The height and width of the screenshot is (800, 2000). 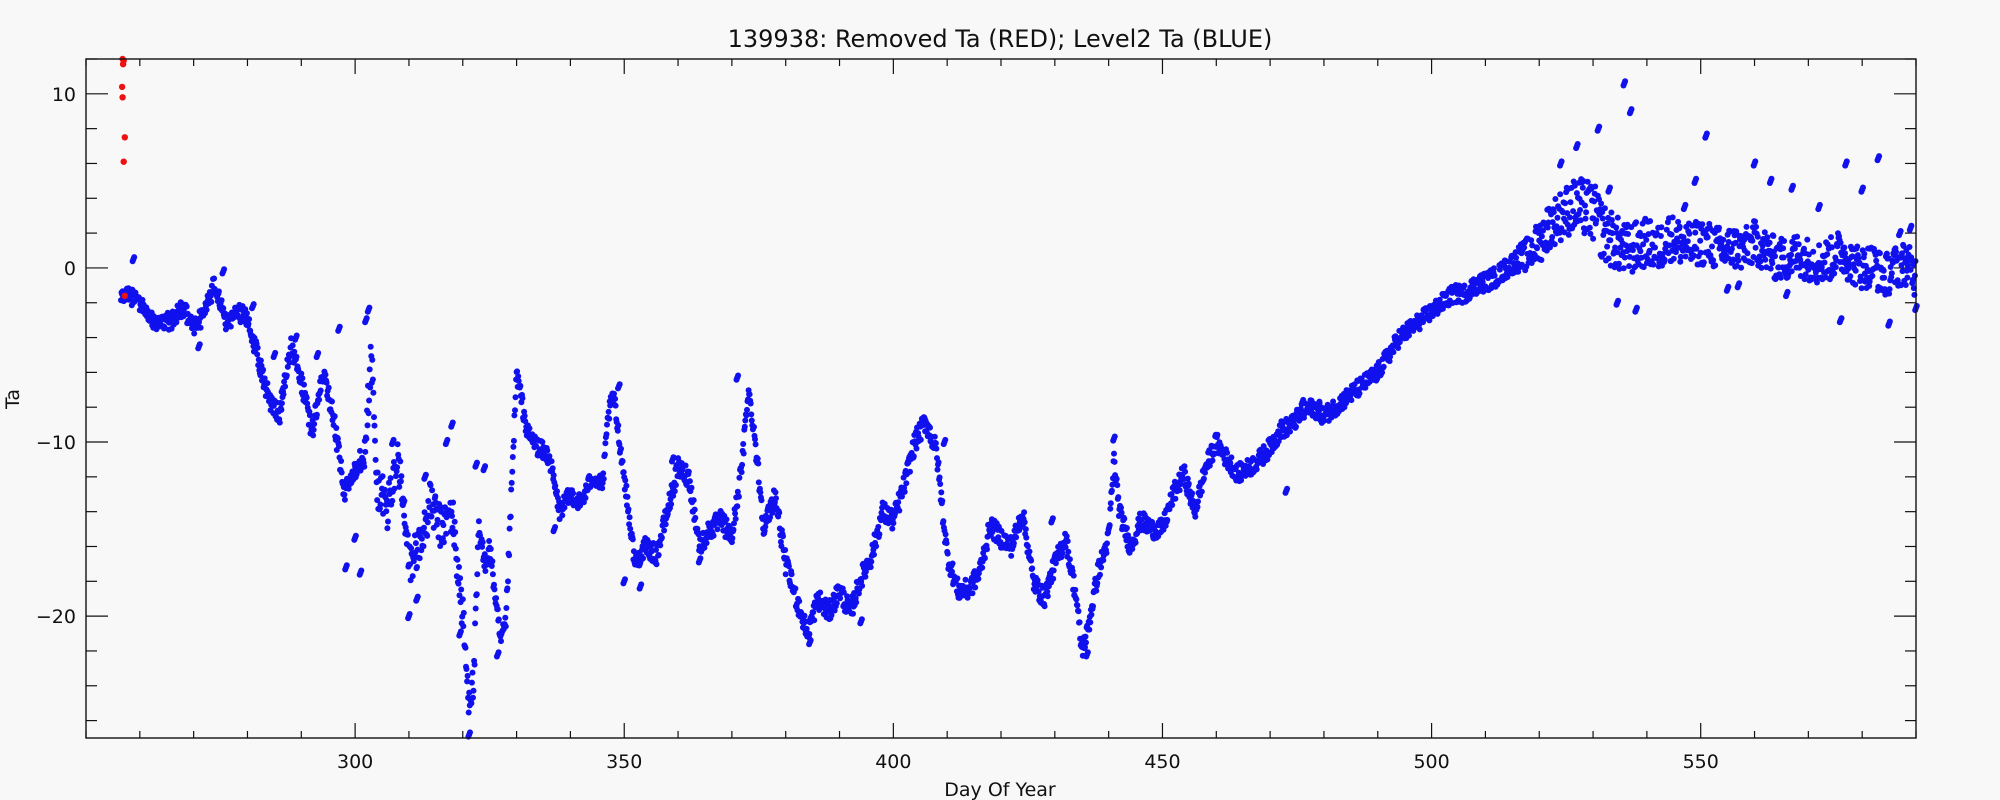 I want to click on removed-point, so click(x=124, y=137).